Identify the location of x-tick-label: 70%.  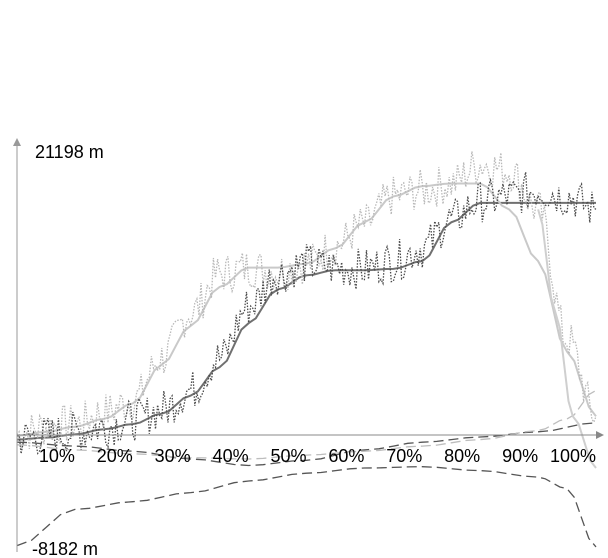
(404, 456).